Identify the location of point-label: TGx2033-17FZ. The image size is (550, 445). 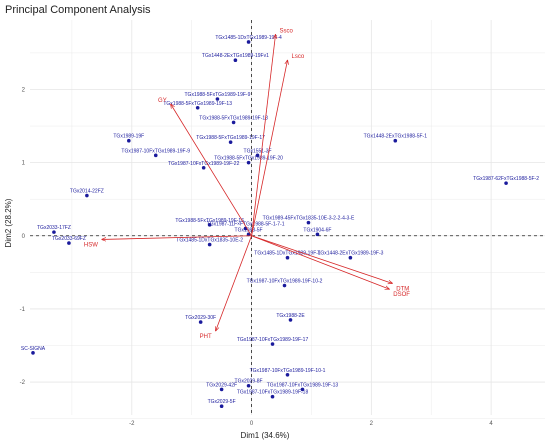
(54, 228).